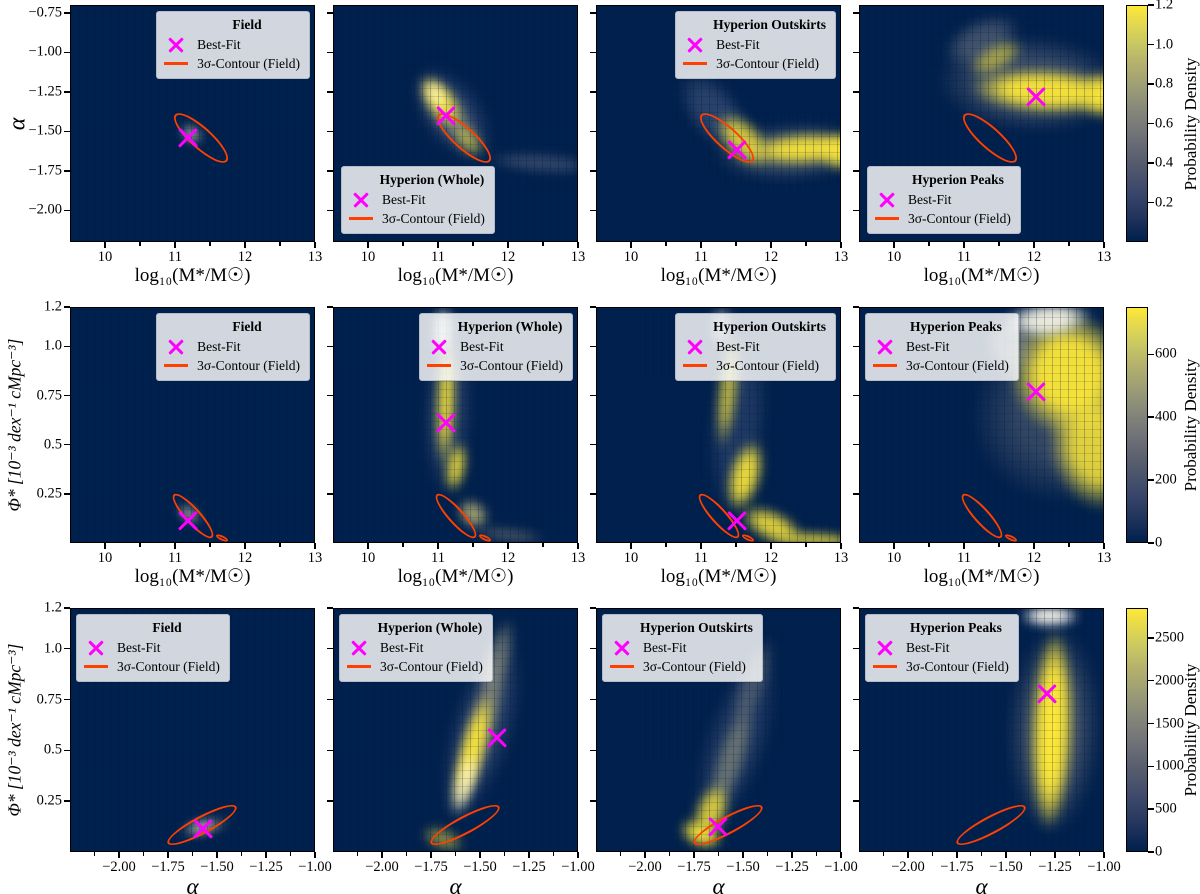 This screenshot has width=1200, height=894. I want to click on x-tick-label: −1.00, so click(578, 867).